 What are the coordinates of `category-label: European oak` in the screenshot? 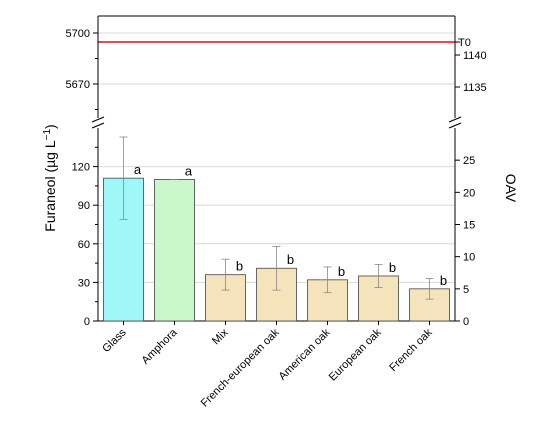 It's located at (355, 354).